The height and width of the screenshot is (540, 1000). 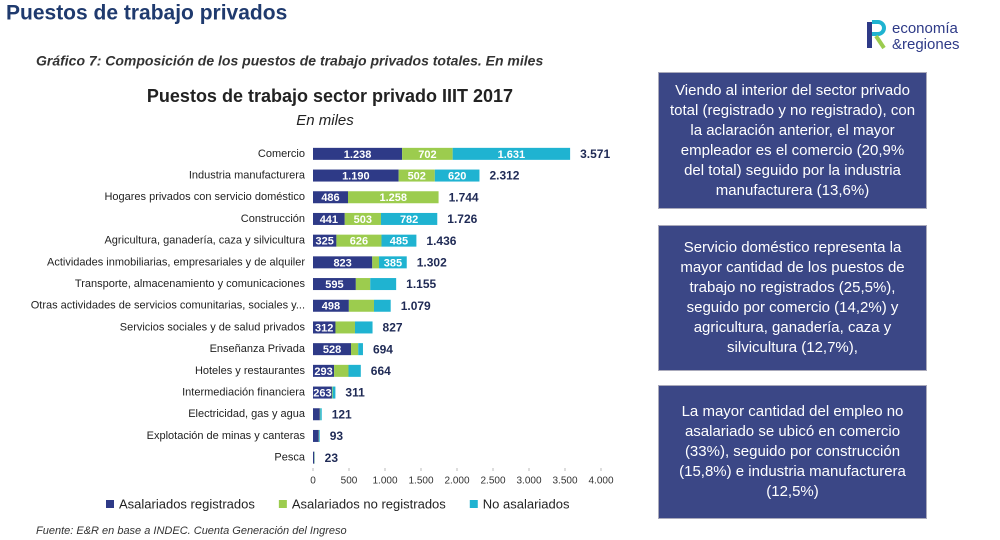 I want to click on y-tick-label: Electricidad, gas y agua, so click(x=247, y=414).